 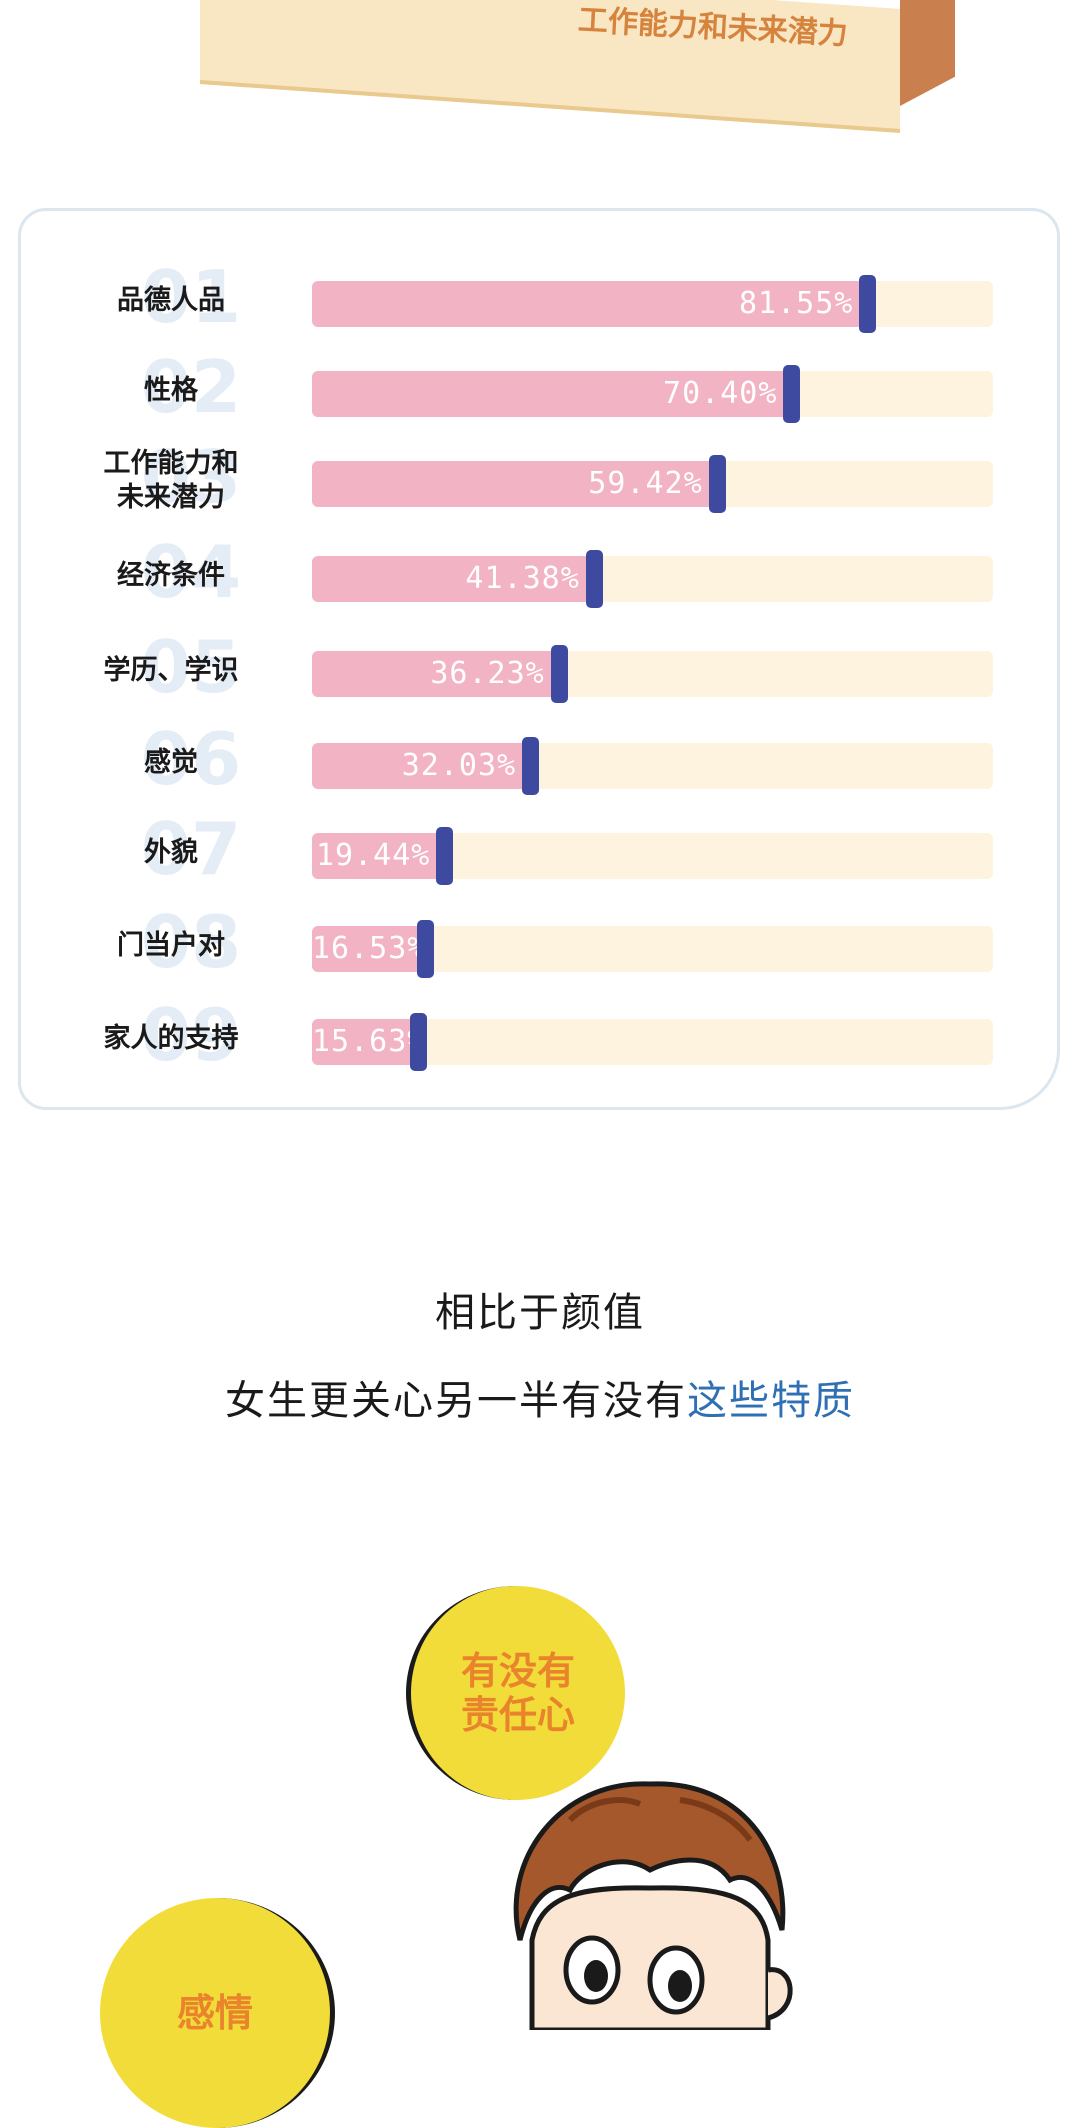 I want to click on bar-track: 70.40%, so click(x=652, y=394).